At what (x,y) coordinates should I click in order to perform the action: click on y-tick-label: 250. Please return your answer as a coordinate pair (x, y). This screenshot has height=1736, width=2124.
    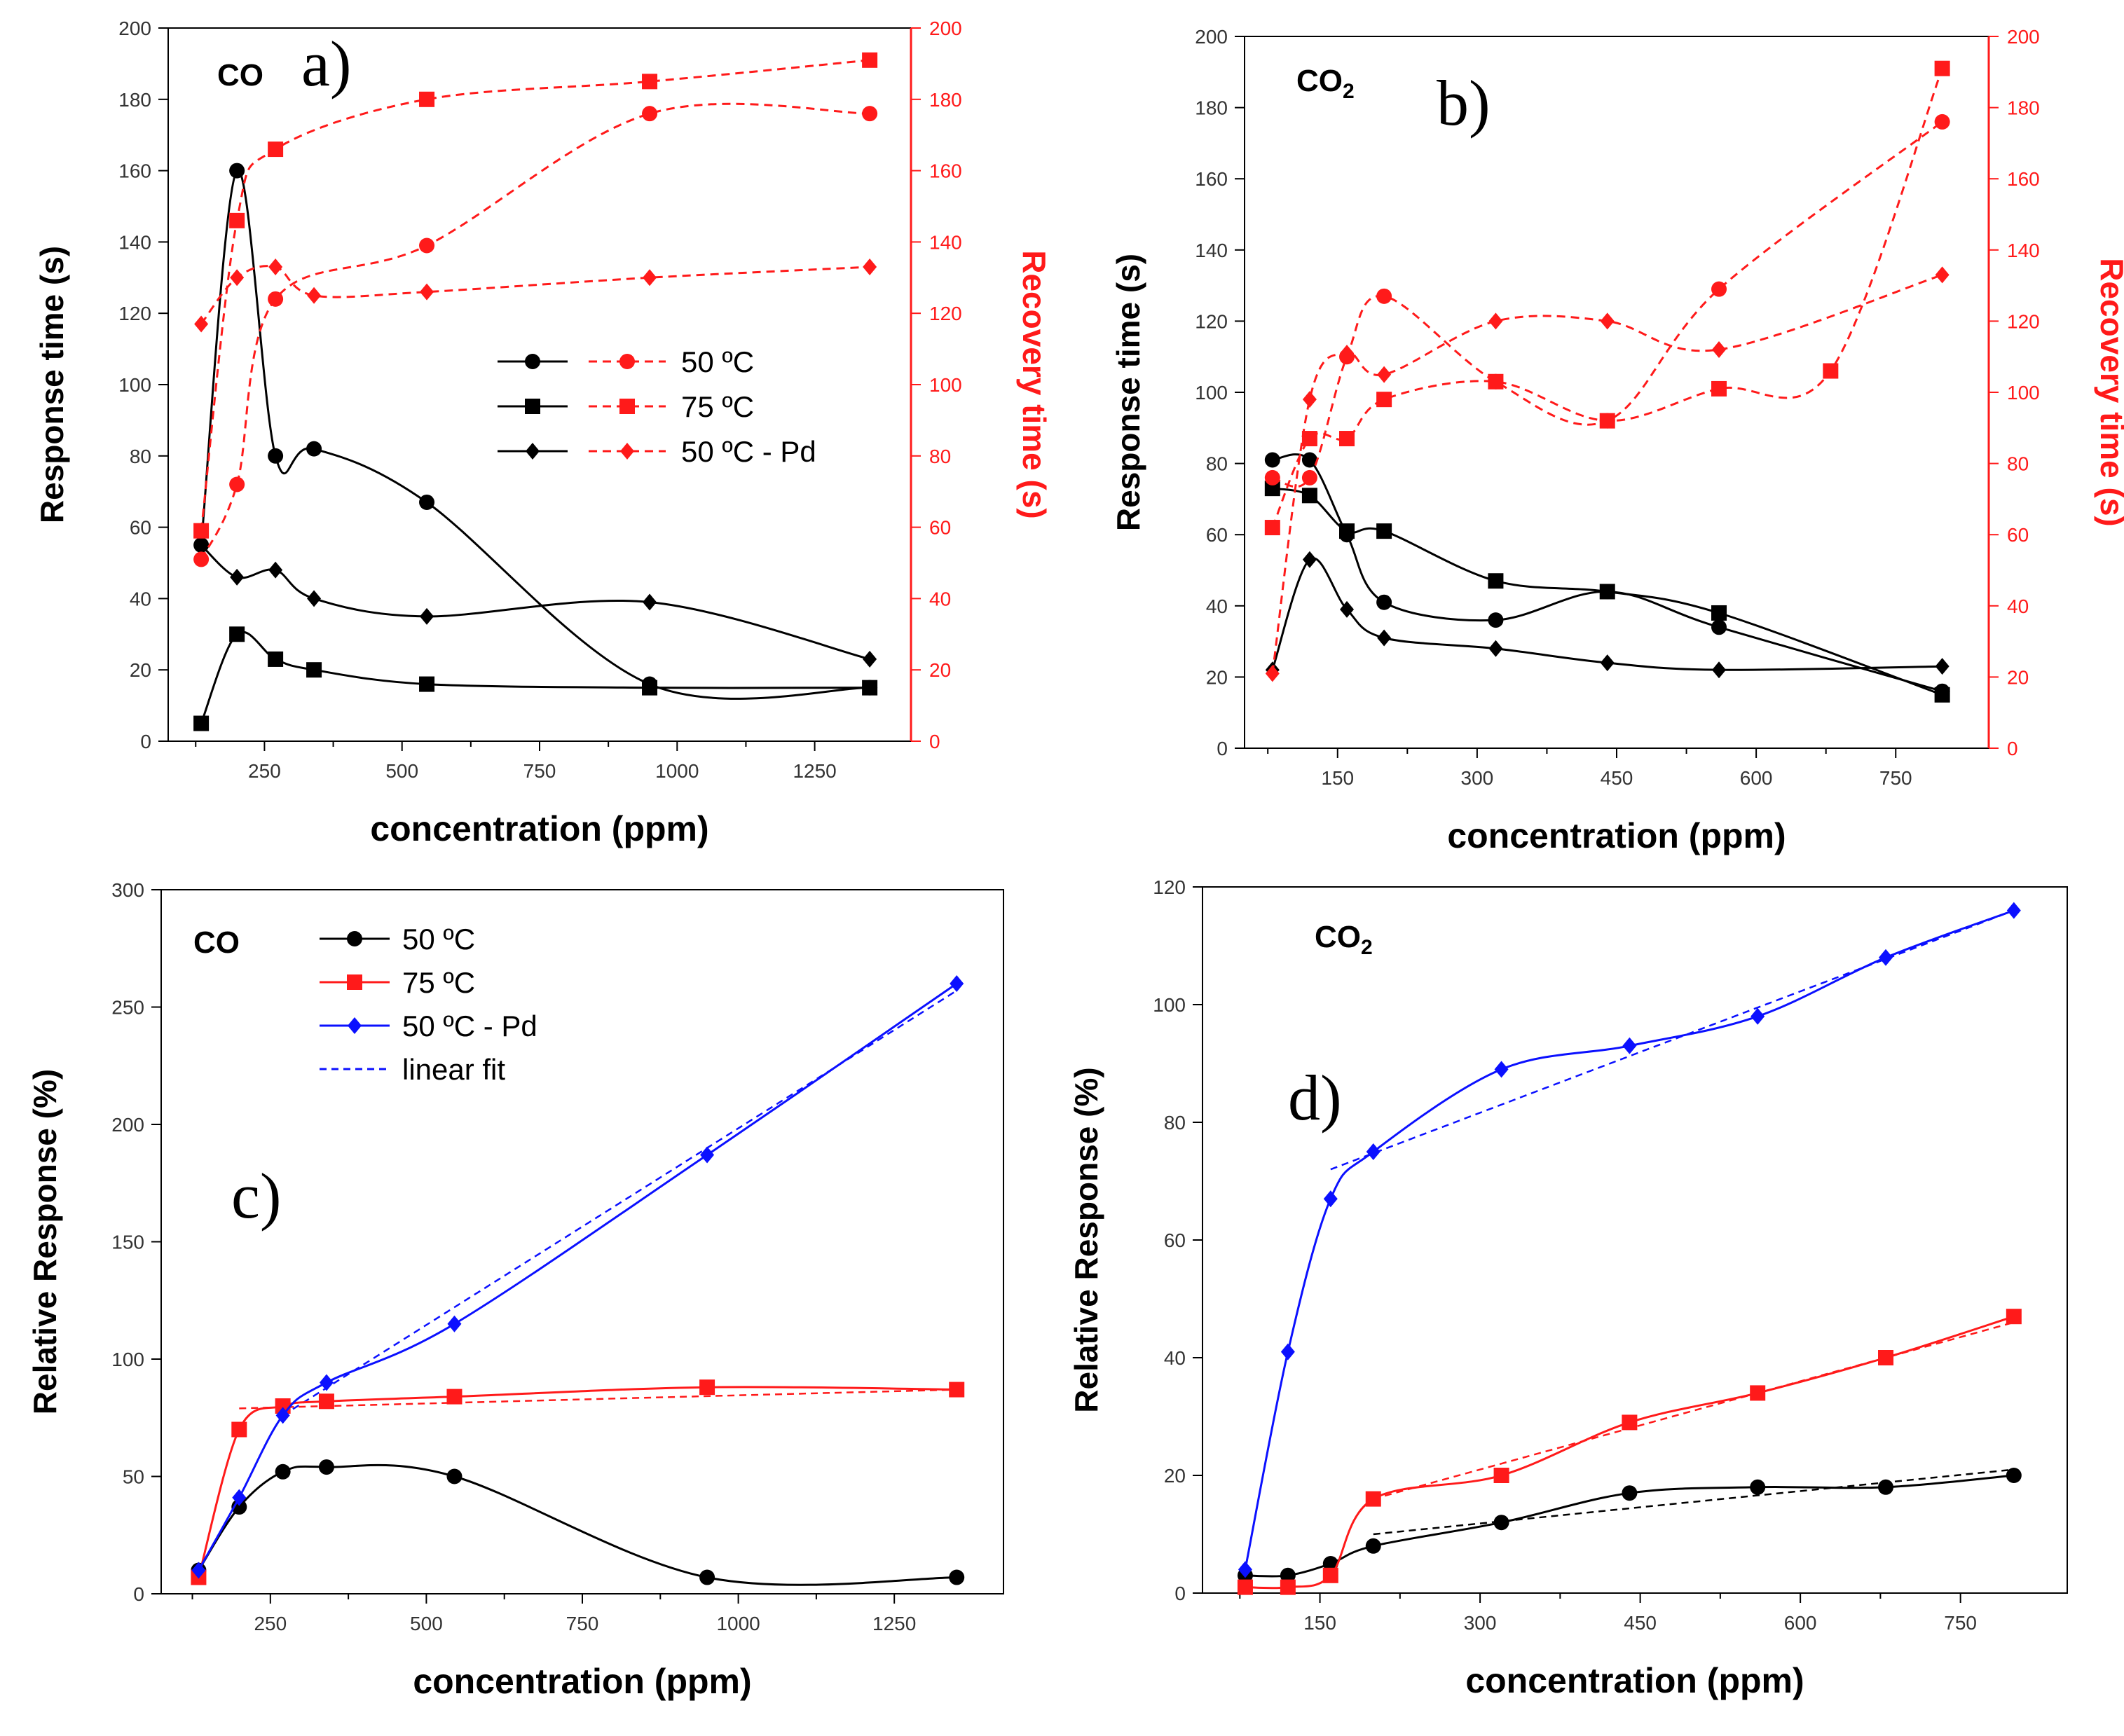
    Looking at the image, I should click on (128, 1008).